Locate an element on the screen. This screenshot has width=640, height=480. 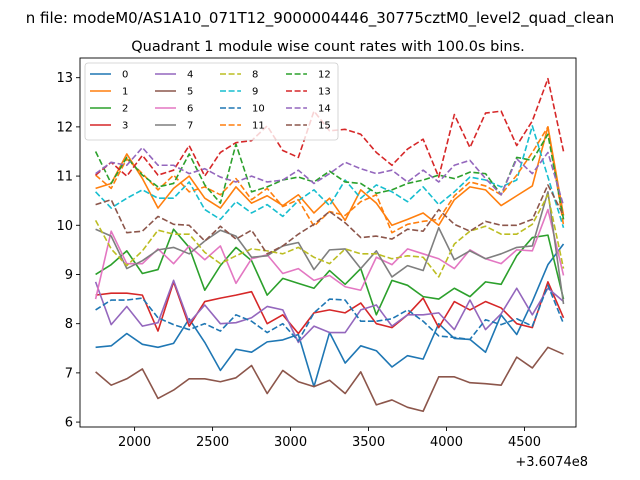
x-tick-label-2000: 2000 is located at coordinates (134, 442).